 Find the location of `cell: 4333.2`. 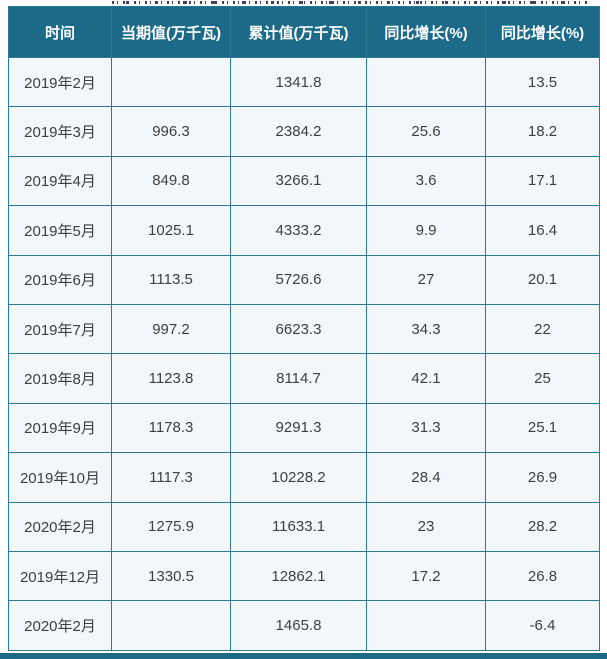

cell: 4333.2 is located at coordinates (298, 230).